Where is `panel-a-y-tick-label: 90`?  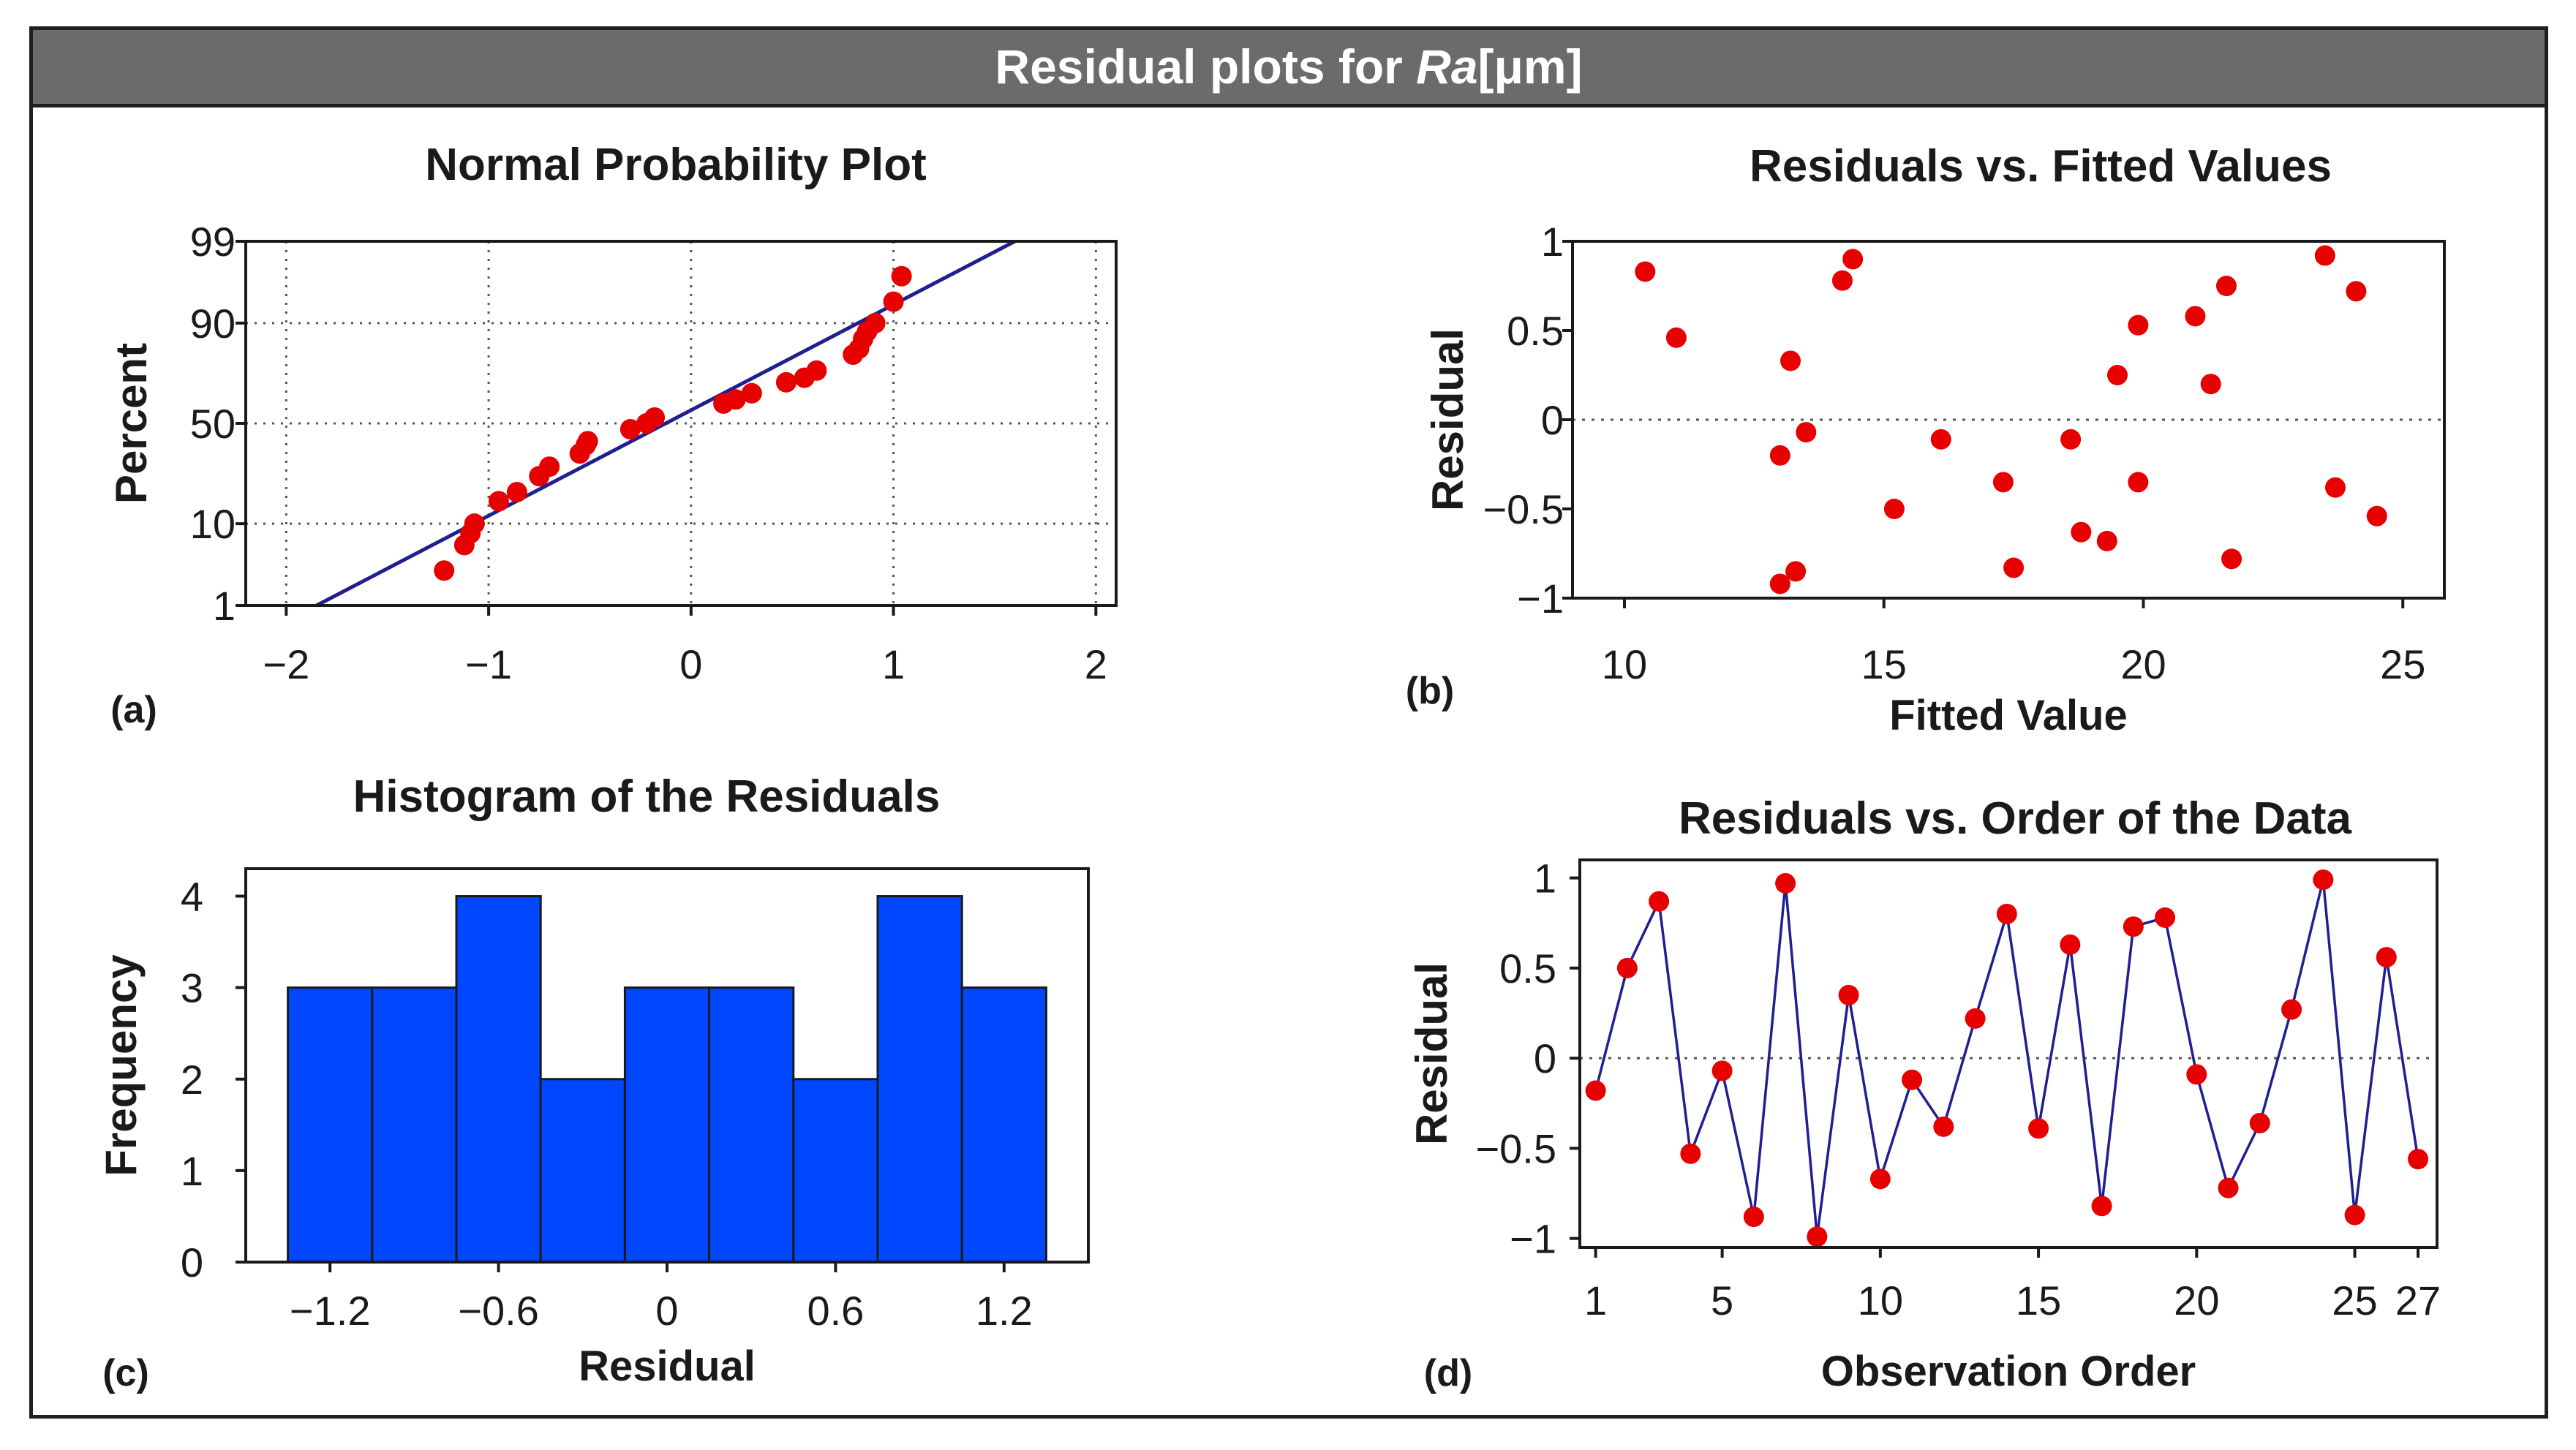
panel-a-y-tick-label: 90 is located at coordinates (213, 324).